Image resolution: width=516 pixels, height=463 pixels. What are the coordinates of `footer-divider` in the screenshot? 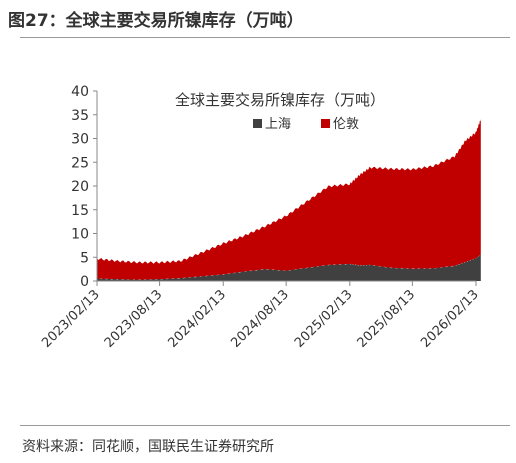 It's located at (265, 425).